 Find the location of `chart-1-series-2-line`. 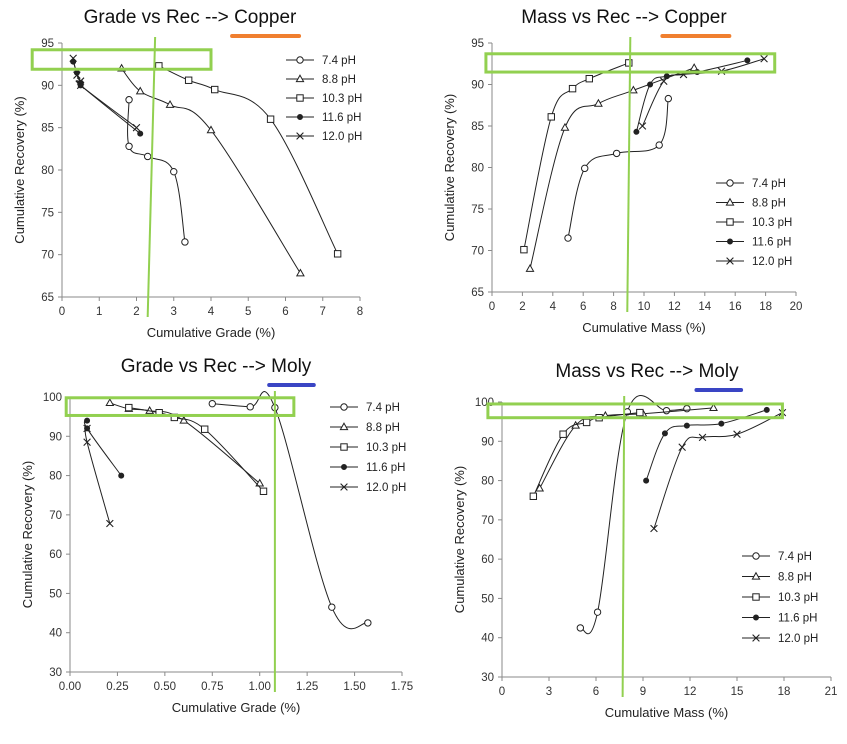

chart-1-series-2-line is located at coordinates (211, 171).